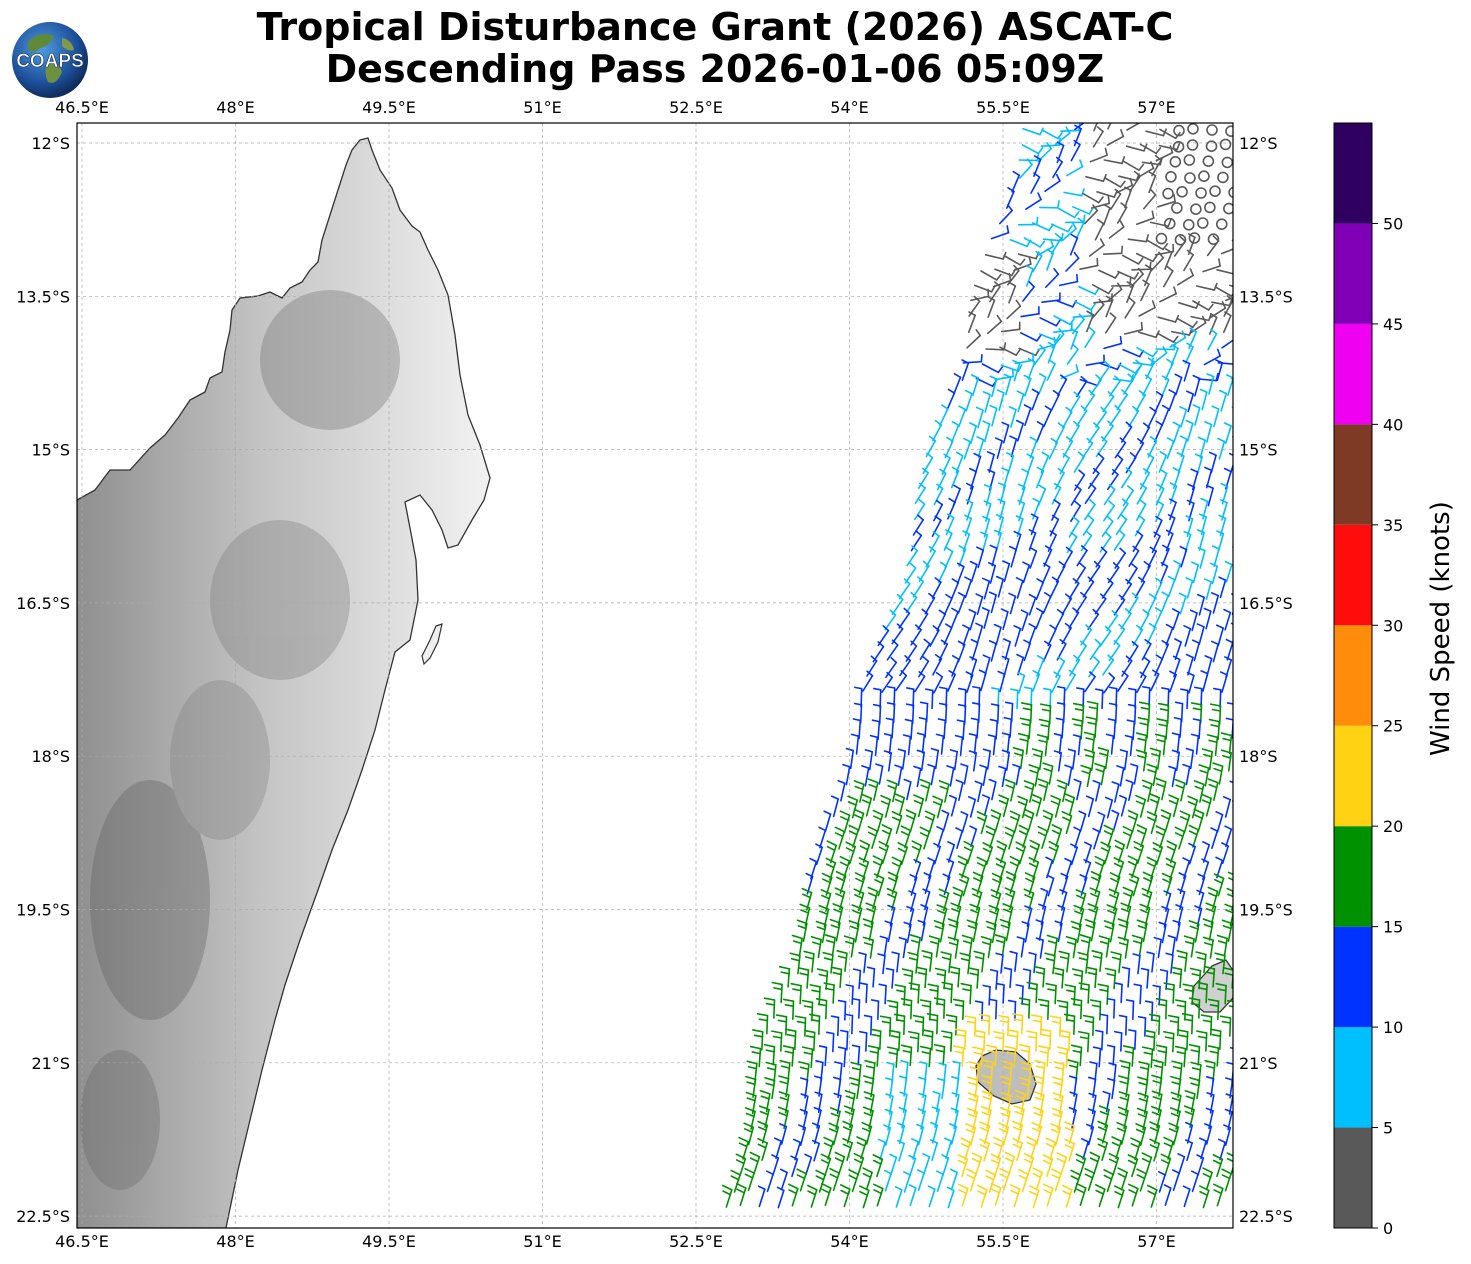  What do you see at coordinates (696, 1241) in the screenshot?
I see `lon-tick-label-bottom: 52.5°E` at bounding box center [696, 1241].